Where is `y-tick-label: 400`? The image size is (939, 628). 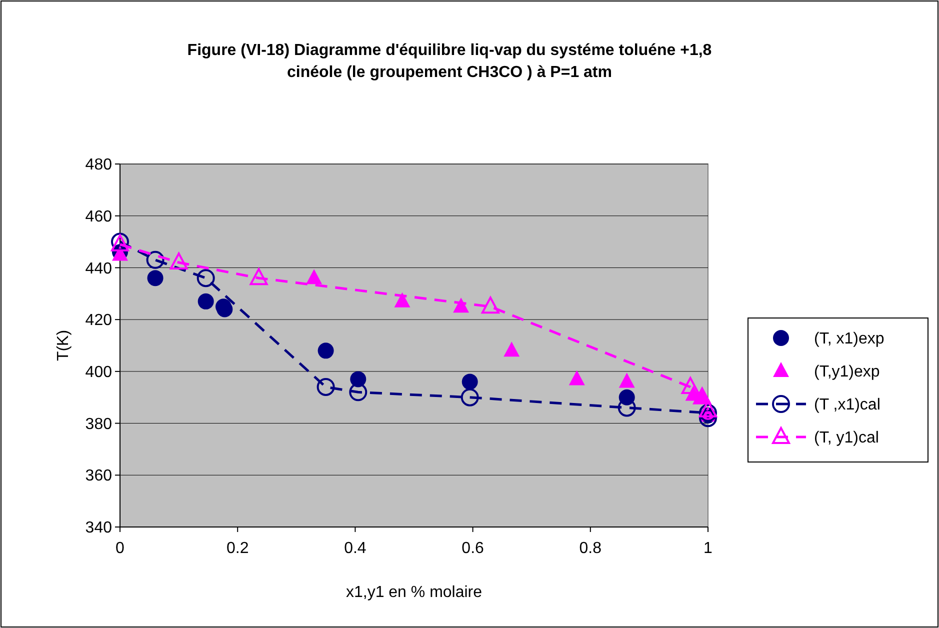 y-tick-label: 400 is located at coordinates (98, 373).